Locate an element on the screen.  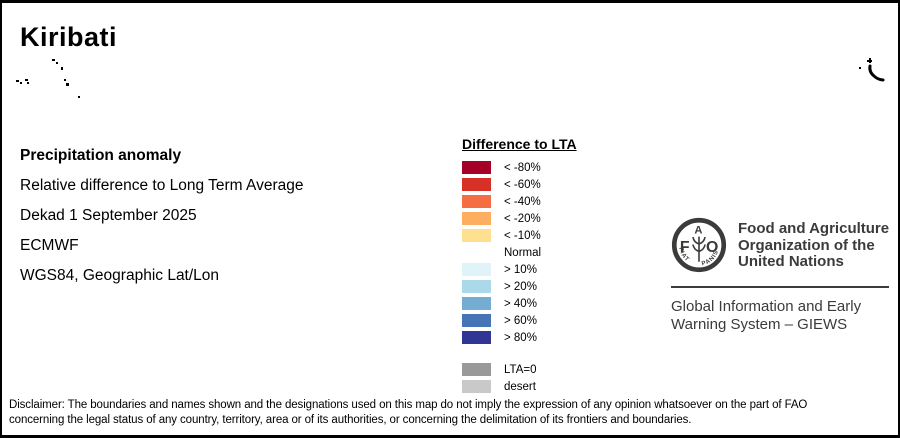
kiritimati-island is located at coordinates (876, 73).